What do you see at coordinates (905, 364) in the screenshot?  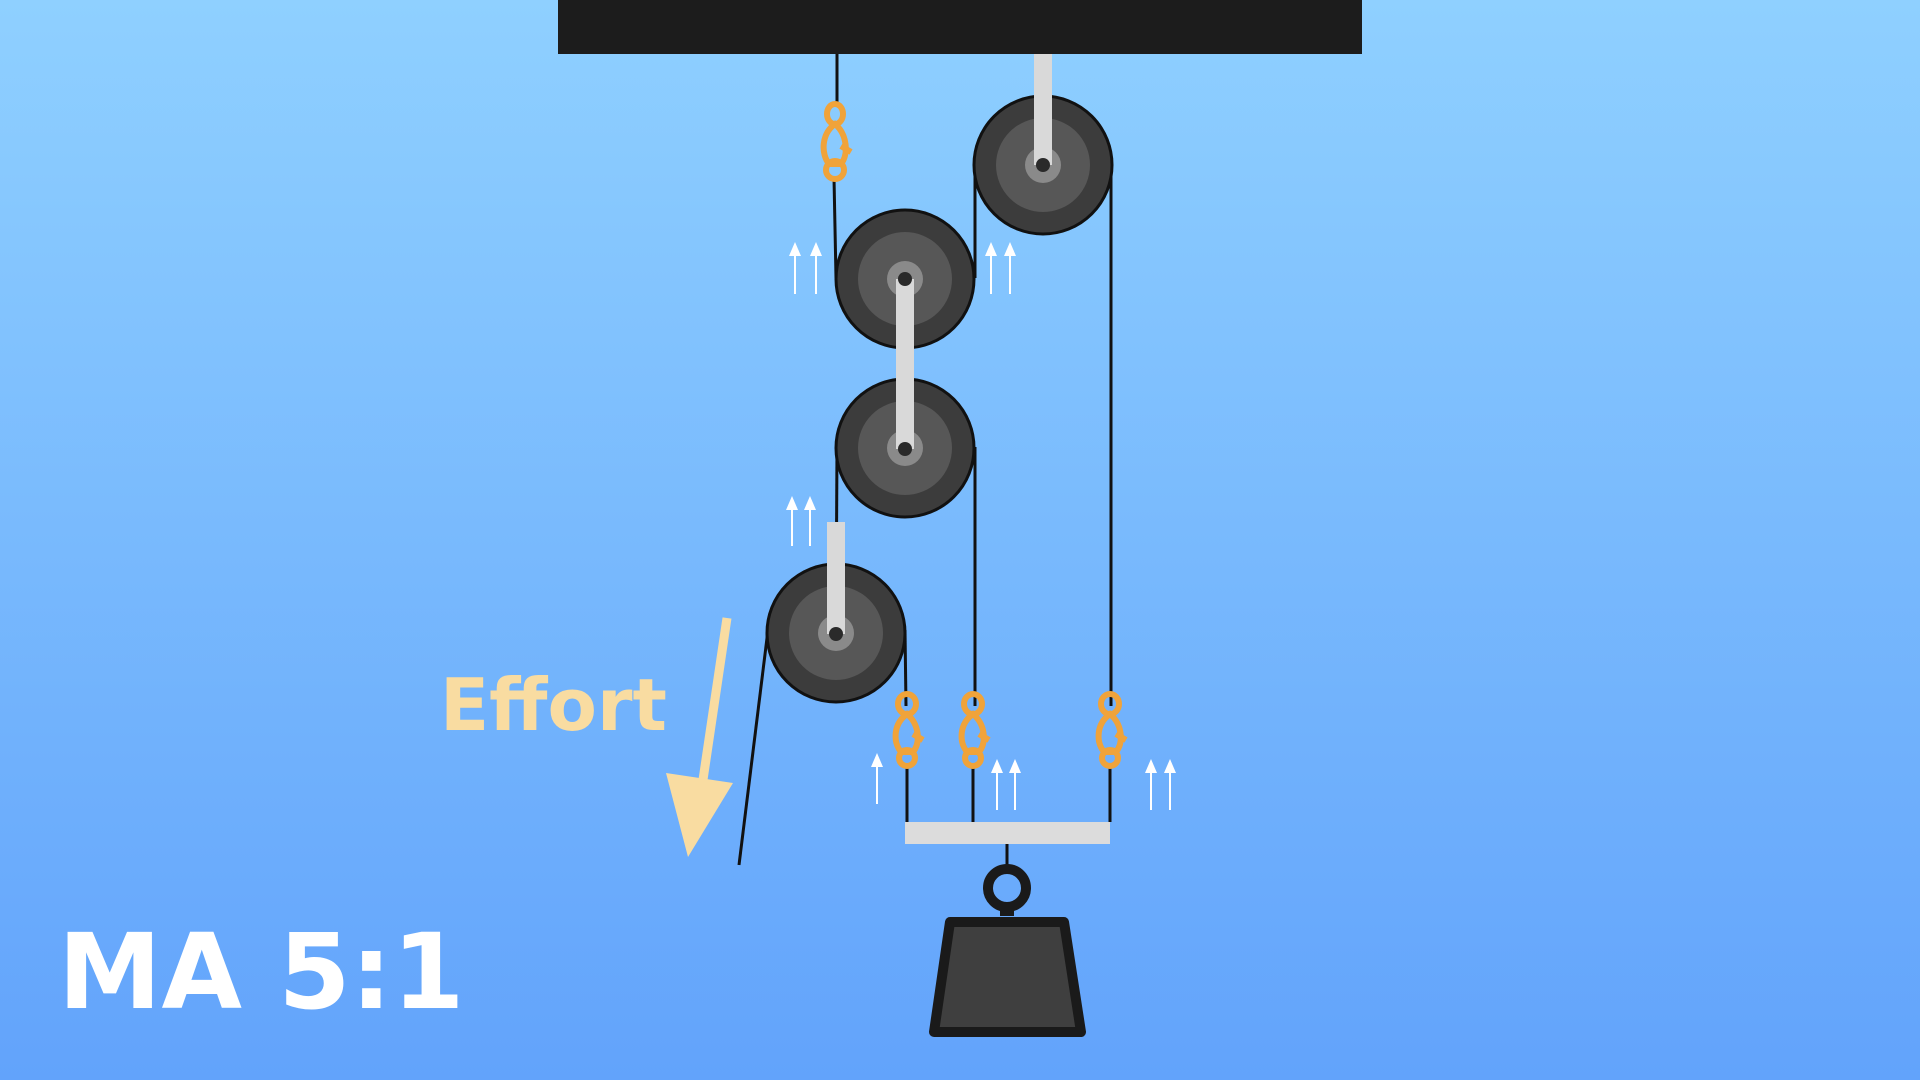 I see `pulley-2-3-strap` at bounding box center [905, 364].